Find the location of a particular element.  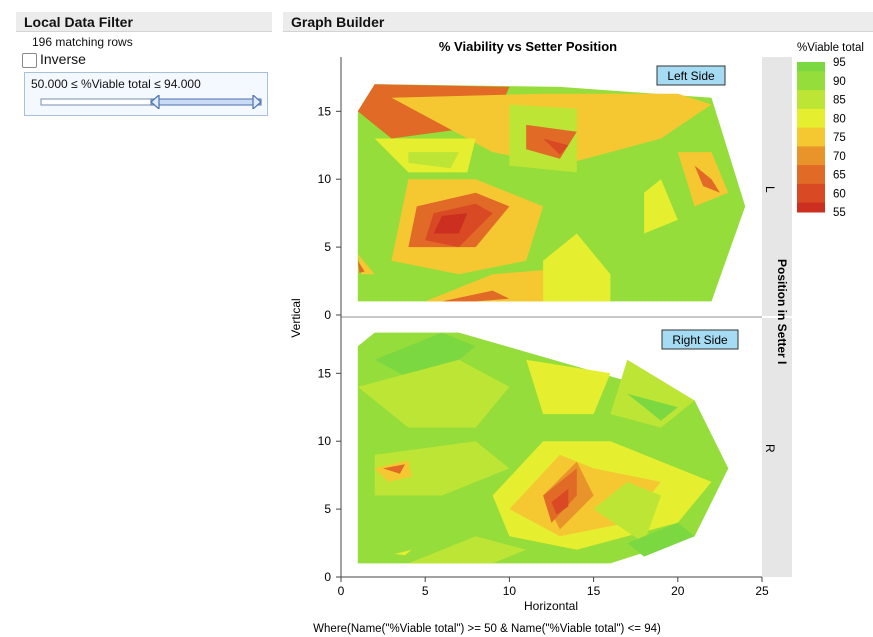

group-label: Position in Setter I is located at coordinates (782, 311).